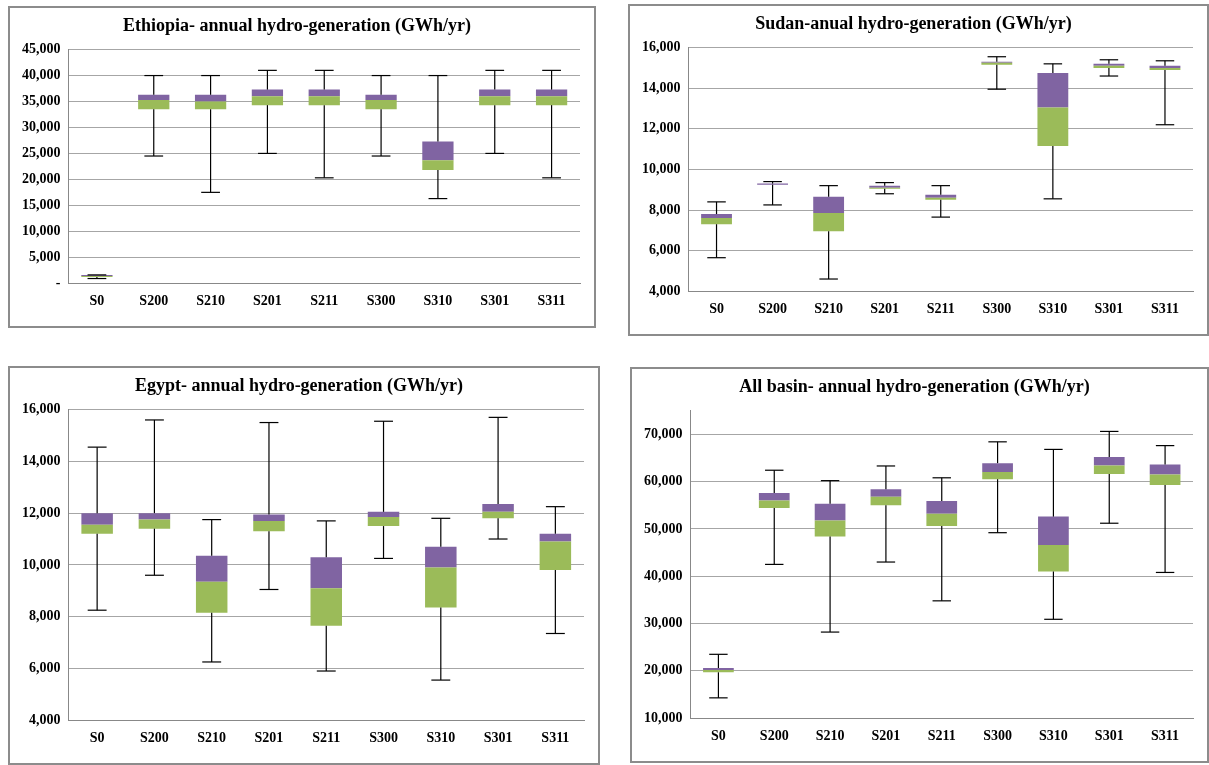  What do you see at coordinates (41, 49) in the screenshot?
I see `y-tick-label: 45,000` at bounding box center [41, 49].